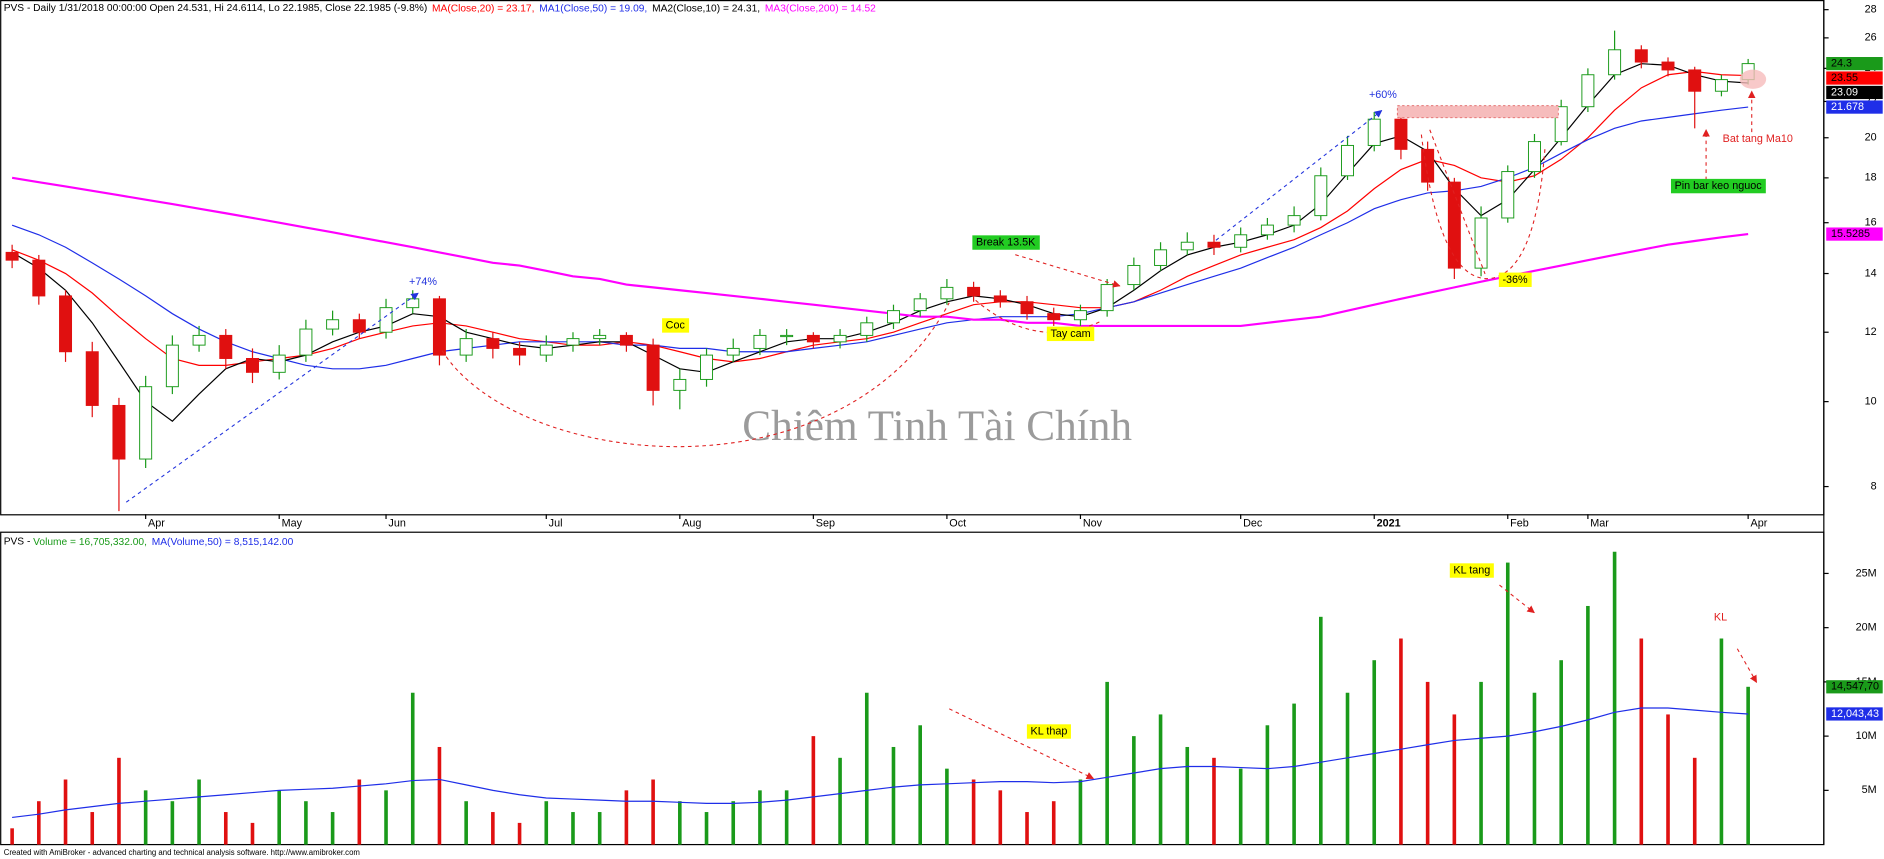 This screenshot has height=859, width=1884. Describe the element at coordinates (1753, 79) in the screenshot. I see `highlight` at that location.